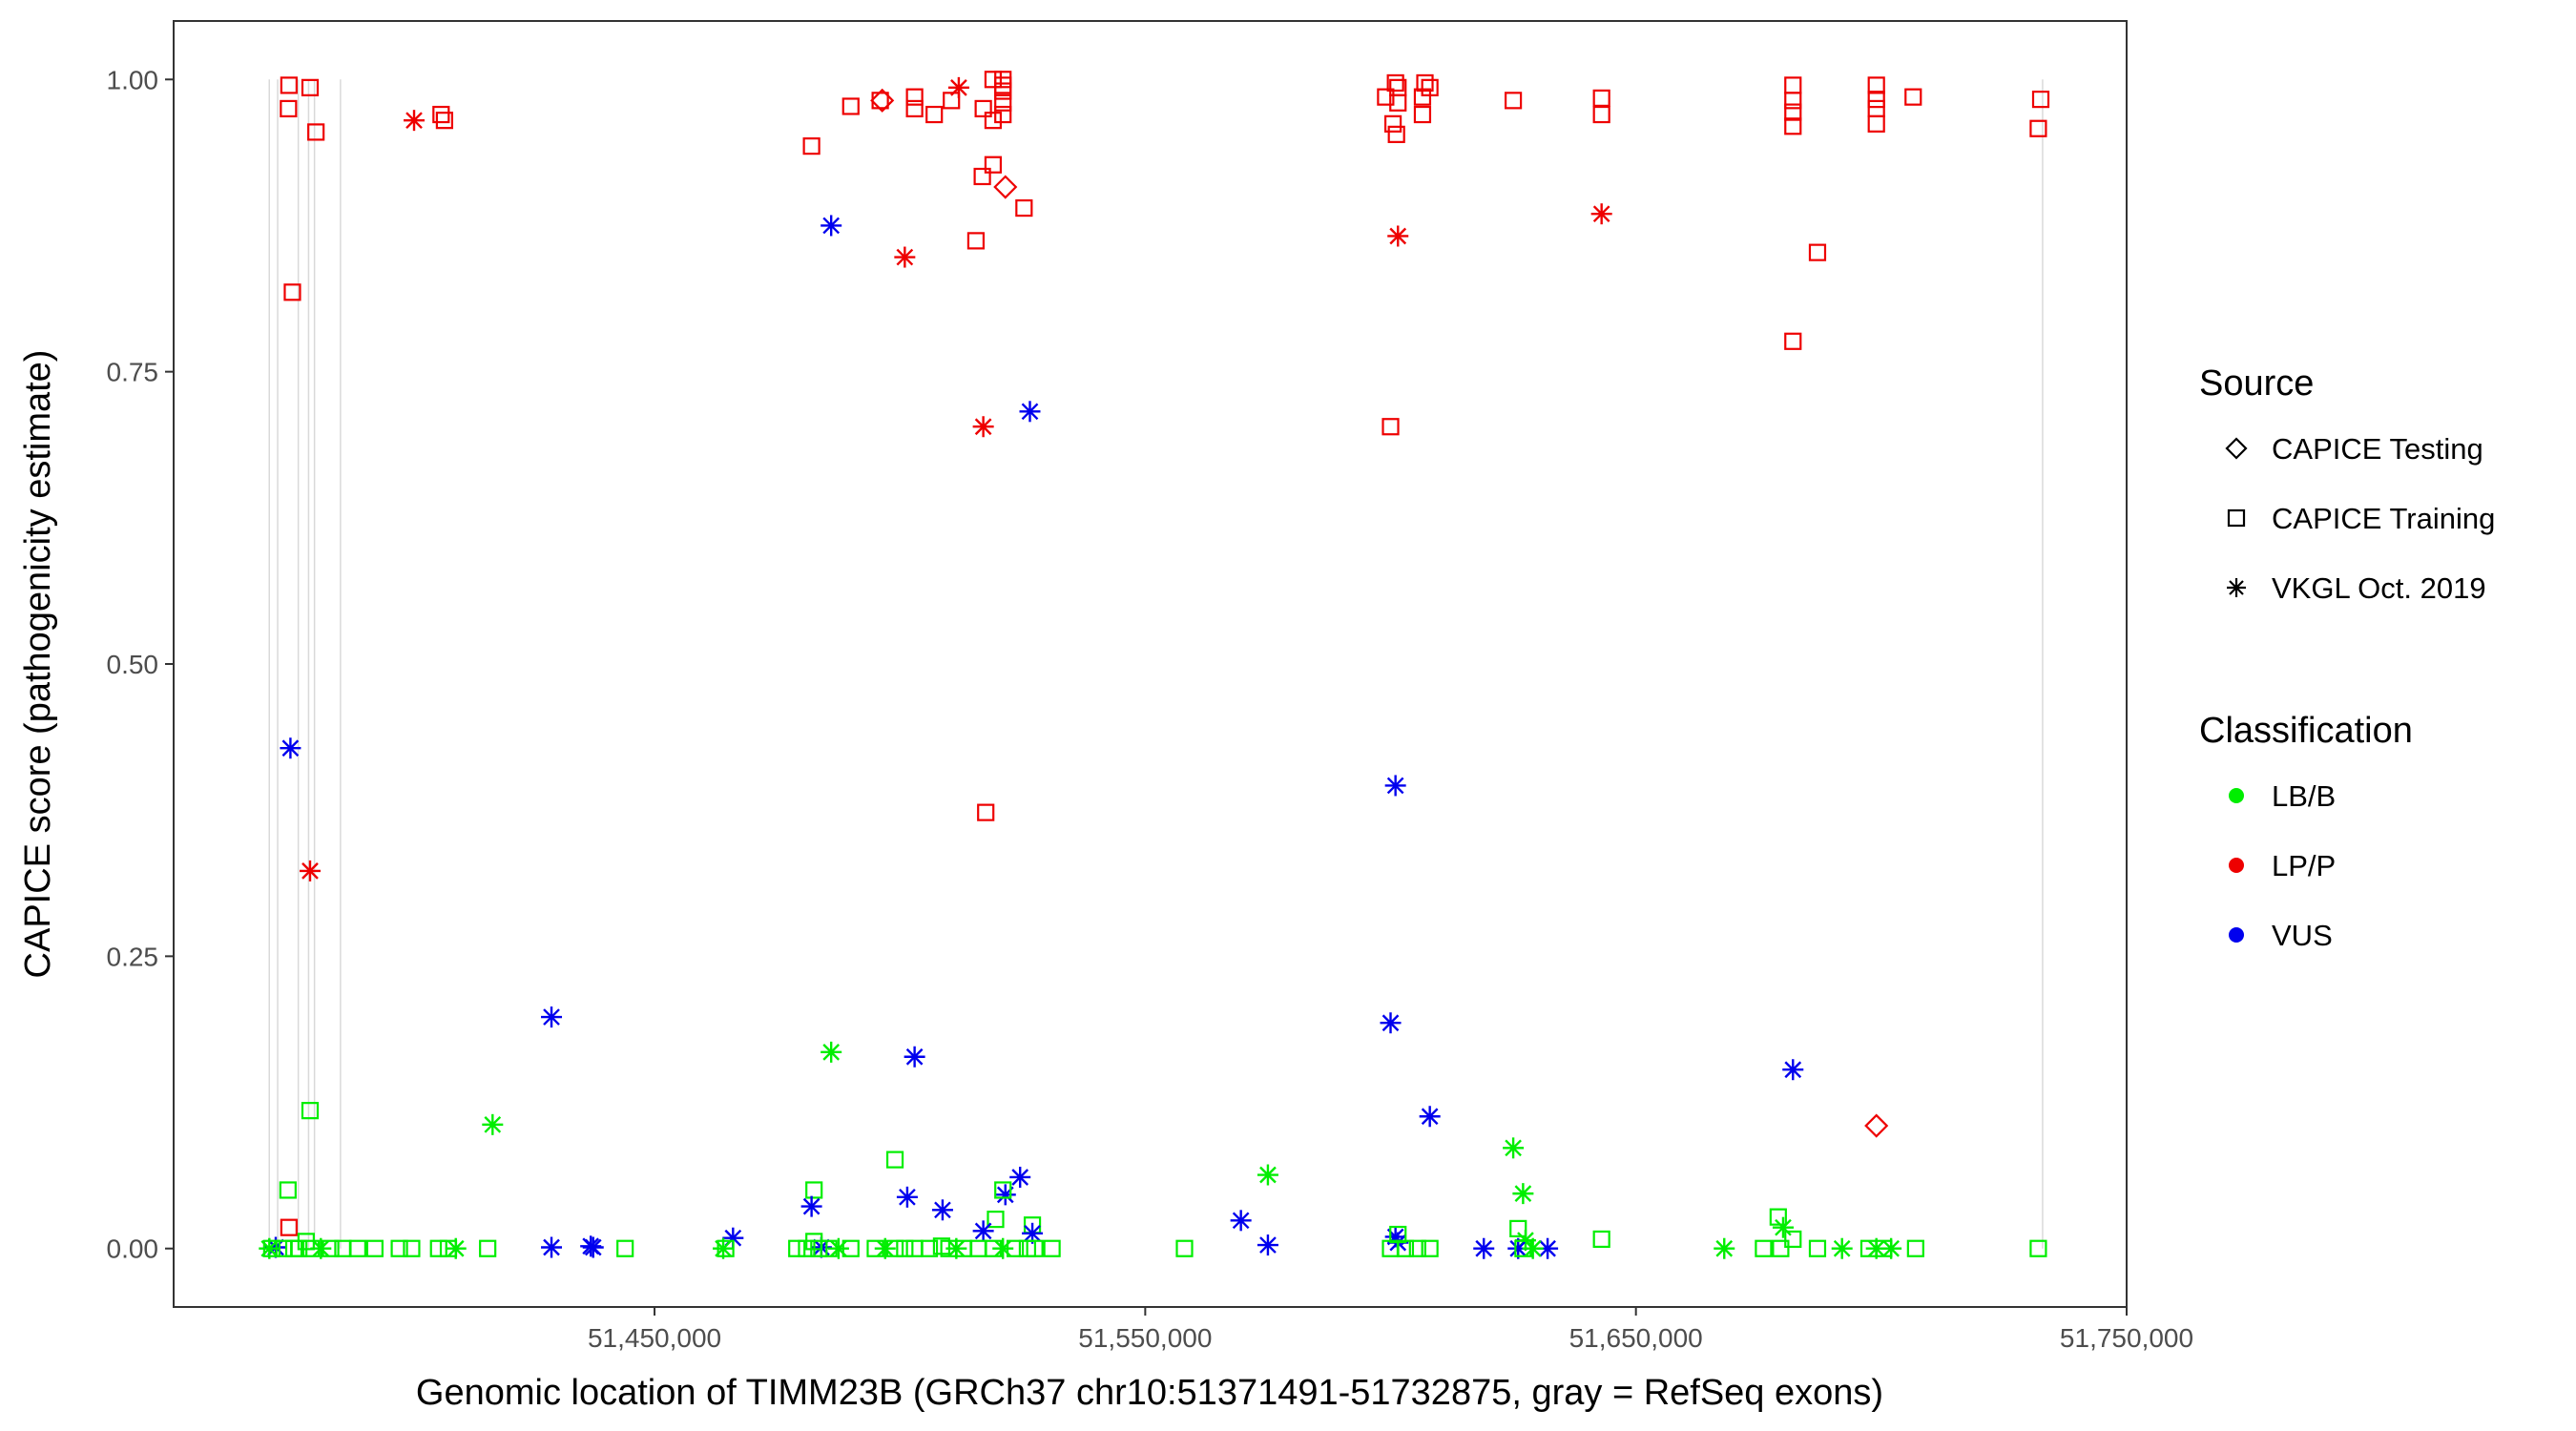 The width and height of the screenshot is (2576, 1431). What do you see at coordinates (654, 1338) in the screenshot?
I see `x-tick-label: 51,450,000` at bounding box center [654, 1338].